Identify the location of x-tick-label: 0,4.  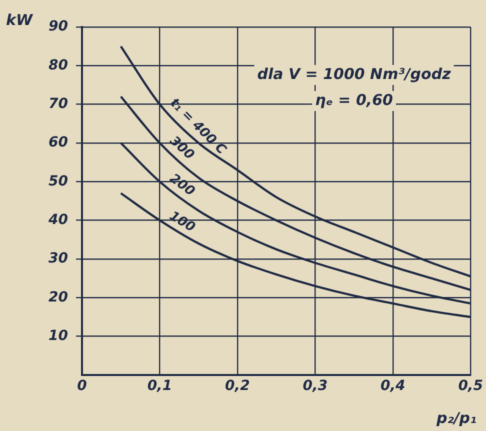
(393, 386).